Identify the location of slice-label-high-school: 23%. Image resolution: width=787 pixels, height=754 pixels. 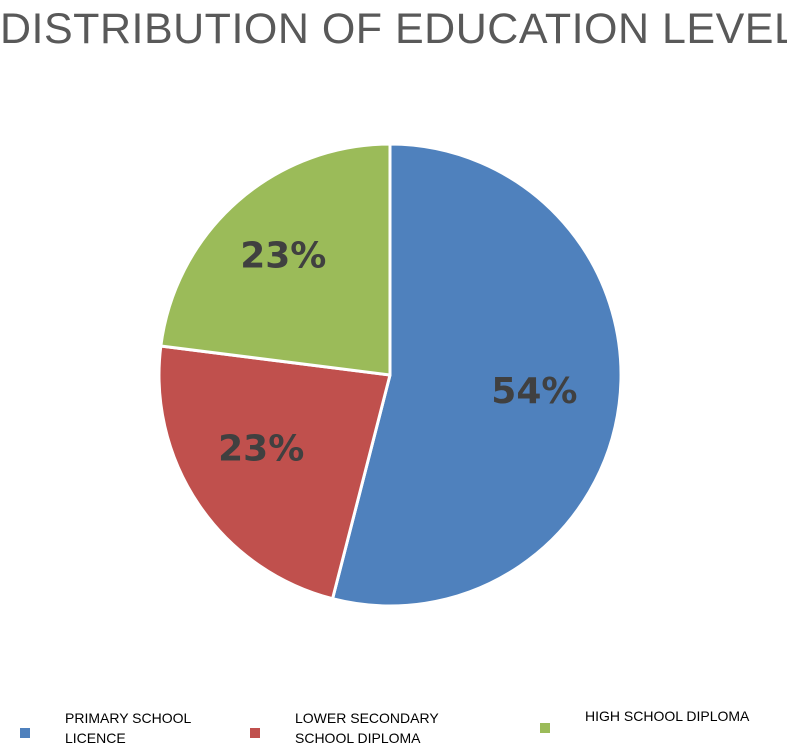
(283, 256).